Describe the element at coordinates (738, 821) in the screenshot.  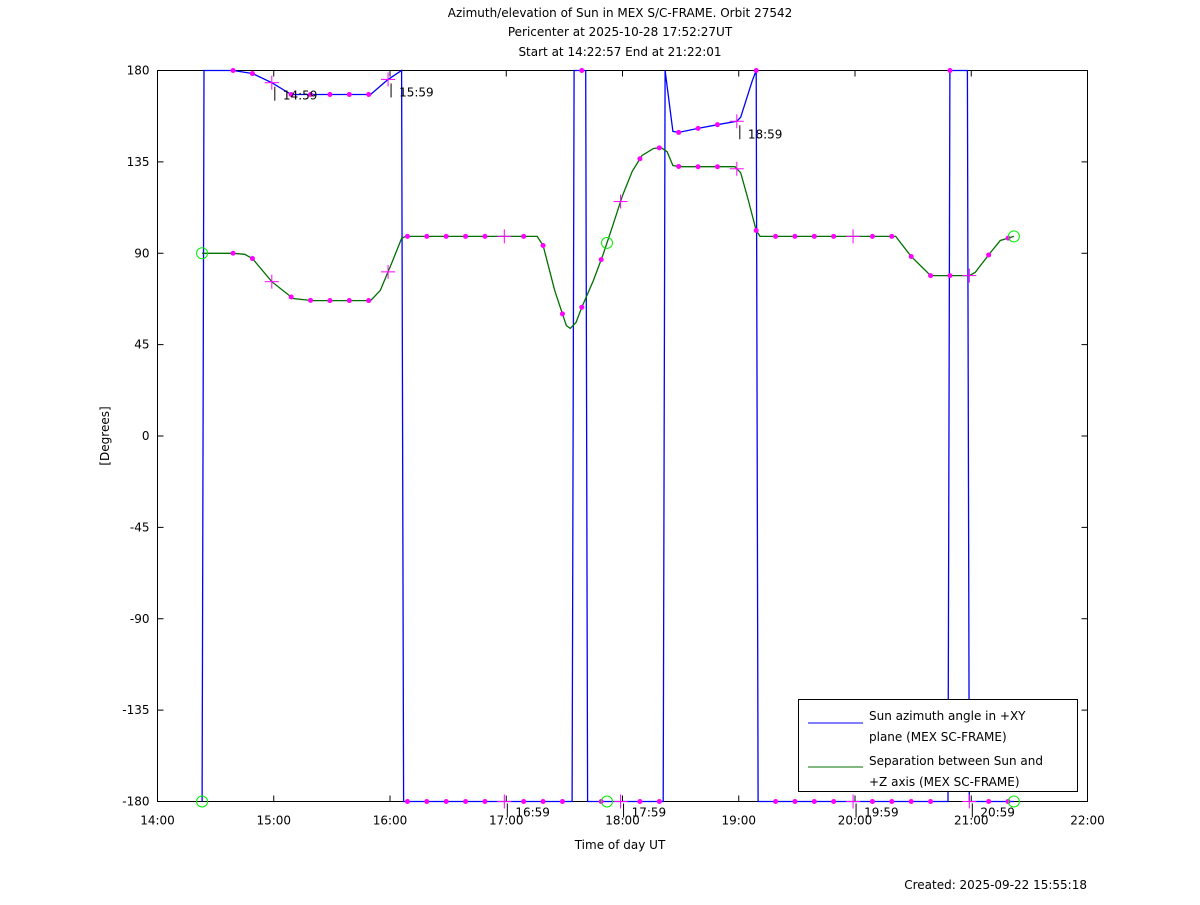
I see `x-tick-label: 19:00` at that location.